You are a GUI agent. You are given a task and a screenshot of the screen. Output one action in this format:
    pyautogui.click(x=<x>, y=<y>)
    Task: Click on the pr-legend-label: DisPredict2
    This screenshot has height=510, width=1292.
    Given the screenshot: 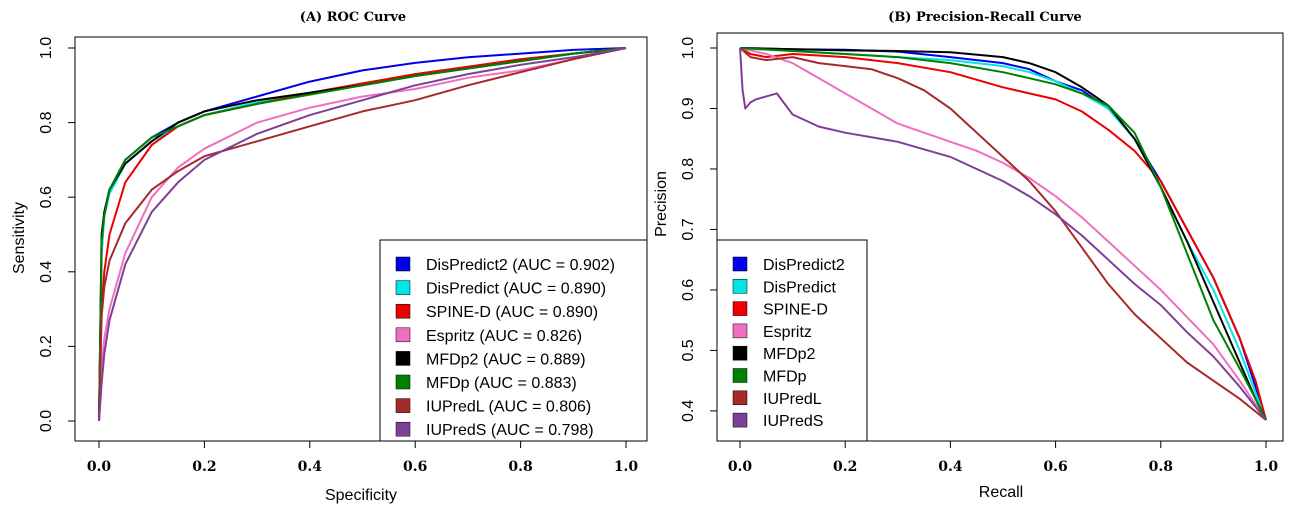 What is the action you would take?
    pyautogui.click(x=804, y=265)
    